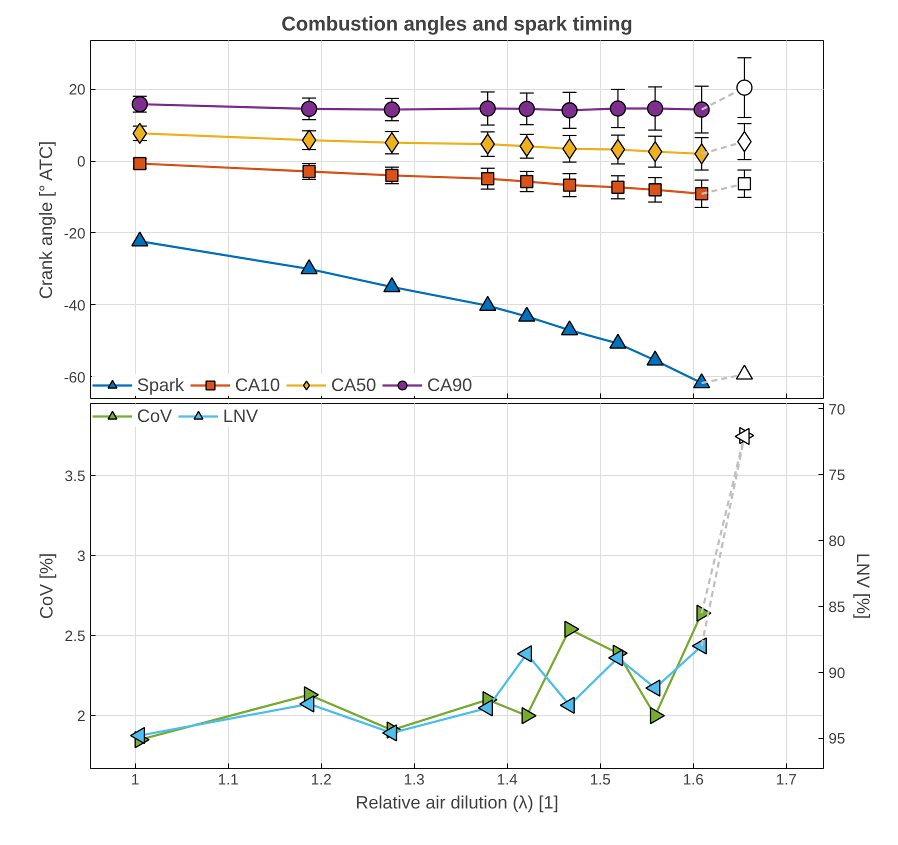 This screenshot has height=845, width=898. Describe the element at coordinates (81, 162) in the screenshot. I see `y-tick-label: 0` at that location.